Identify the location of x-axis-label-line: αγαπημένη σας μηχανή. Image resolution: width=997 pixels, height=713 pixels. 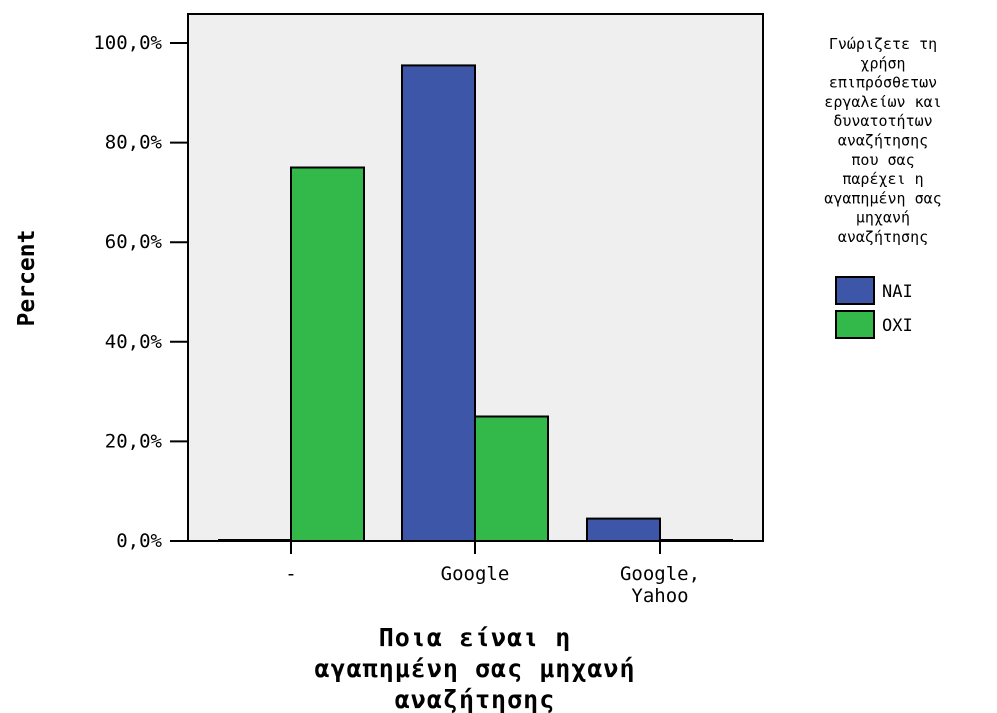
(474, 668).